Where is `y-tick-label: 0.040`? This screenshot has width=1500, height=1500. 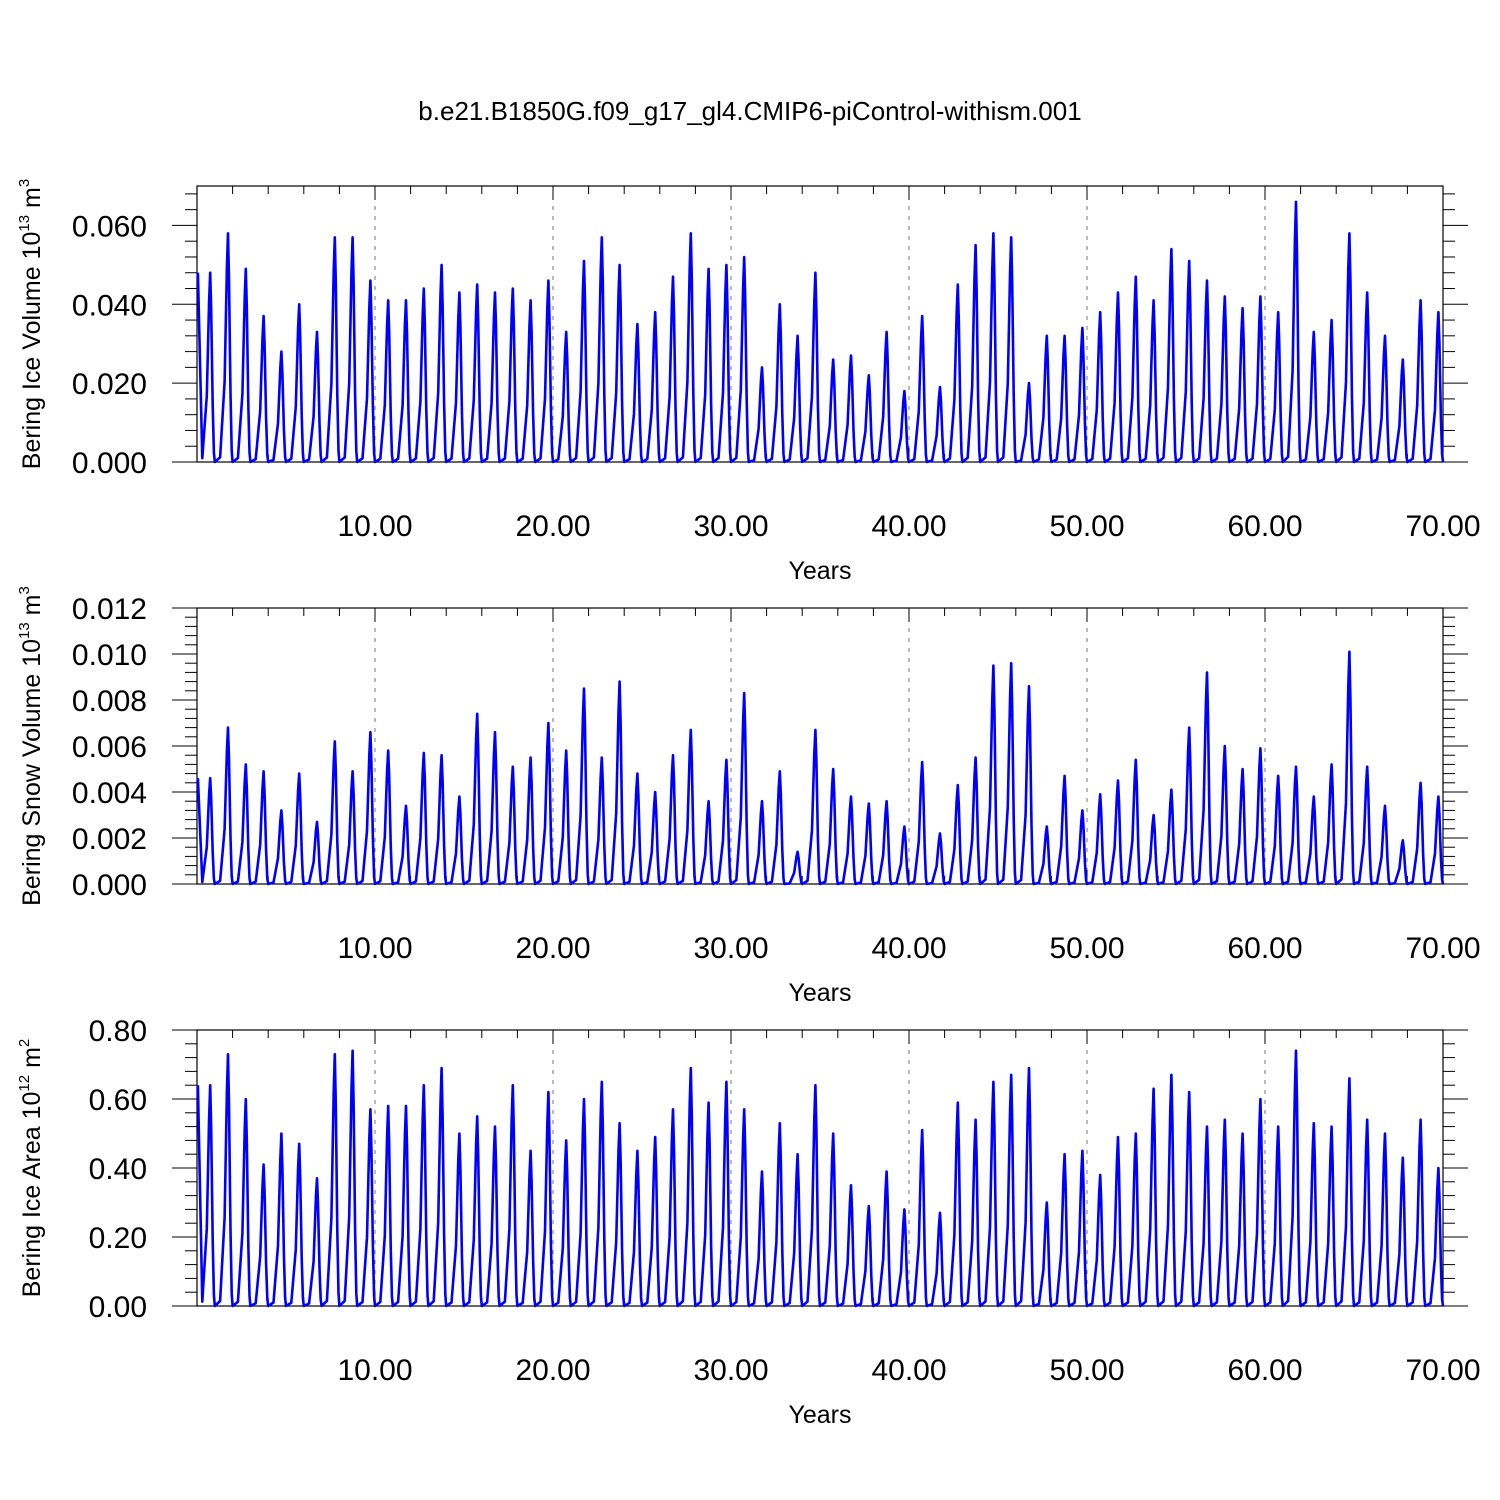 y-tick-label: 0.040 is located at coordinates (109, 305).